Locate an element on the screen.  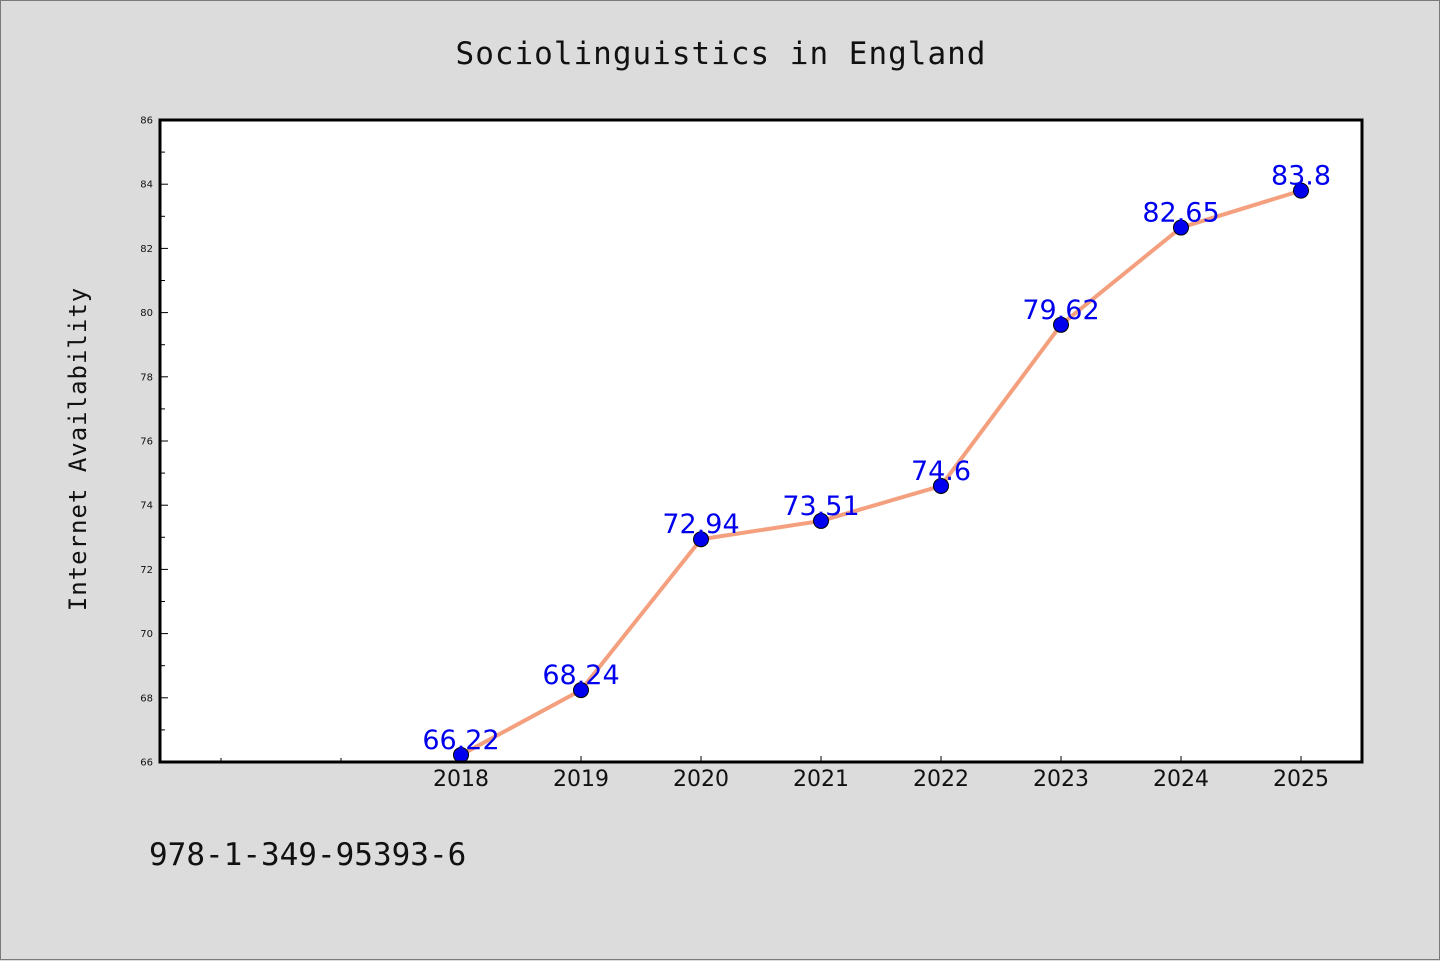
y-tick-label: 84 is located at coordinates (146, 185).